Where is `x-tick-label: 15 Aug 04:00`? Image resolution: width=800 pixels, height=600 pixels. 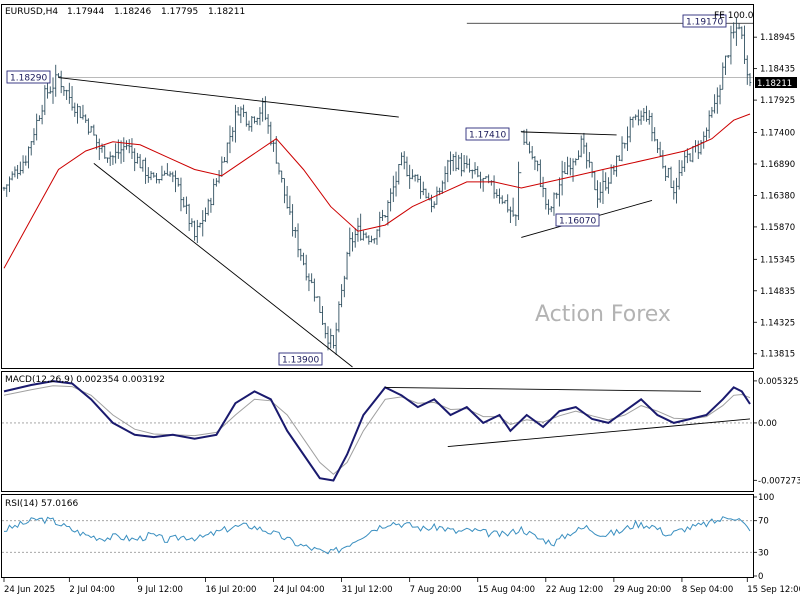
x-tick-label: 15 Aug 04:00 is located at coordinates (506, 590).